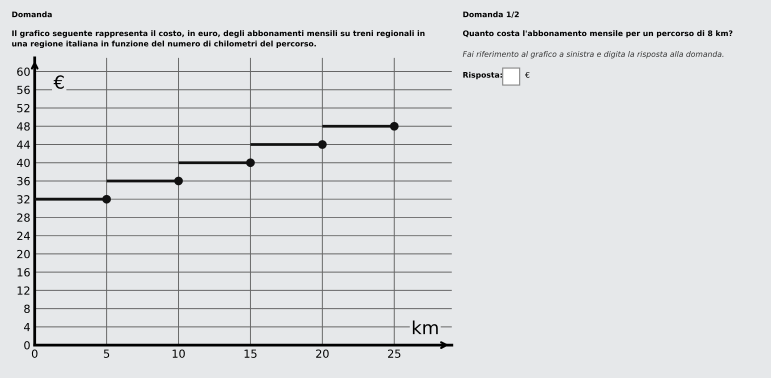 Image resolution: width=771 pixels, height=378 pixels. Describe the element at coordinates (394, 353) in the screenshot. I see `x-tick-label: 25` at that location.